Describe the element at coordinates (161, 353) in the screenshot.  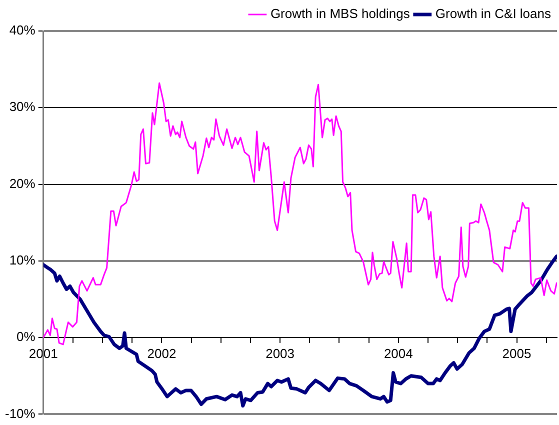
I see `x-tick-label: 2002` at that location.